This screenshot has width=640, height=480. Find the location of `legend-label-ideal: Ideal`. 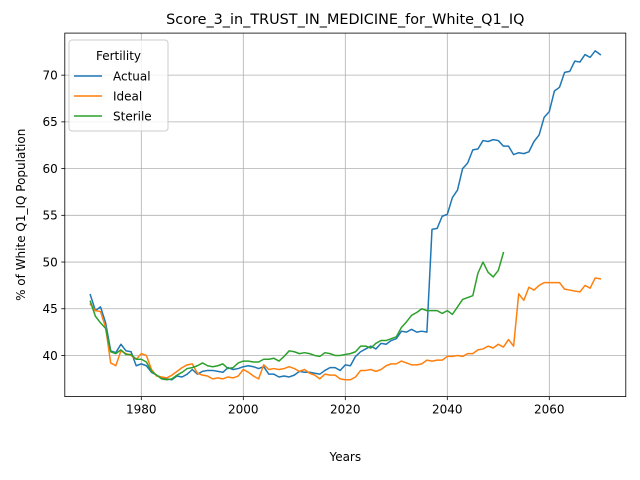

legend-label-ideal: Ideal is located at coordinates (127, 96).